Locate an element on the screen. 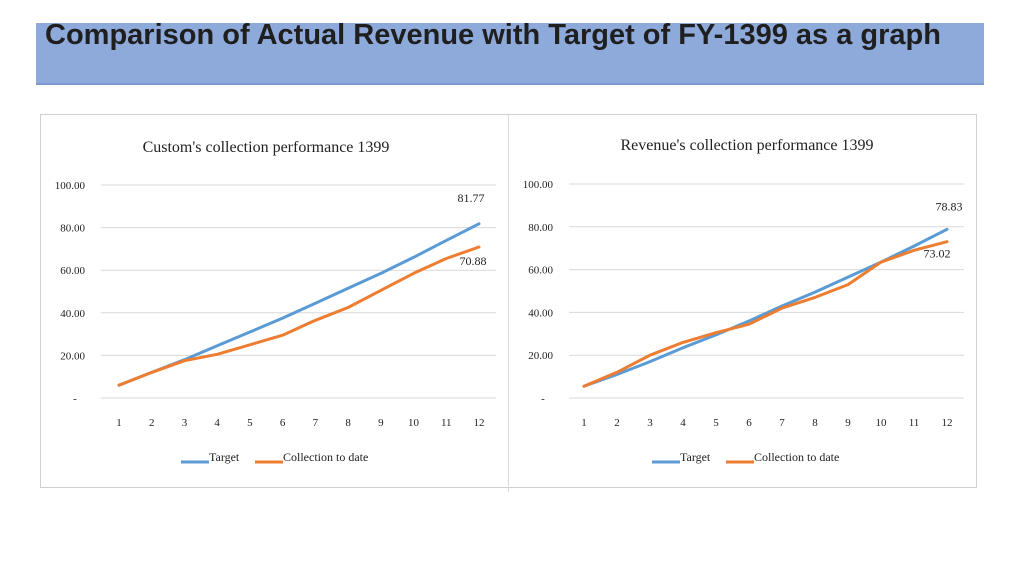  title-band is located at coordinates (510, 54).